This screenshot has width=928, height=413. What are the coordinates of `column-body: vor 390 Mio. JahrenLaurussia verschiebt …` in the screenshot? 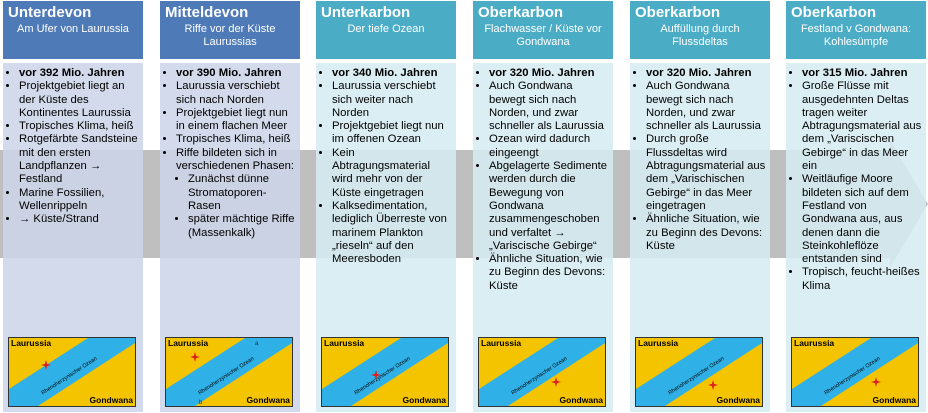 It's located at (230, 237).